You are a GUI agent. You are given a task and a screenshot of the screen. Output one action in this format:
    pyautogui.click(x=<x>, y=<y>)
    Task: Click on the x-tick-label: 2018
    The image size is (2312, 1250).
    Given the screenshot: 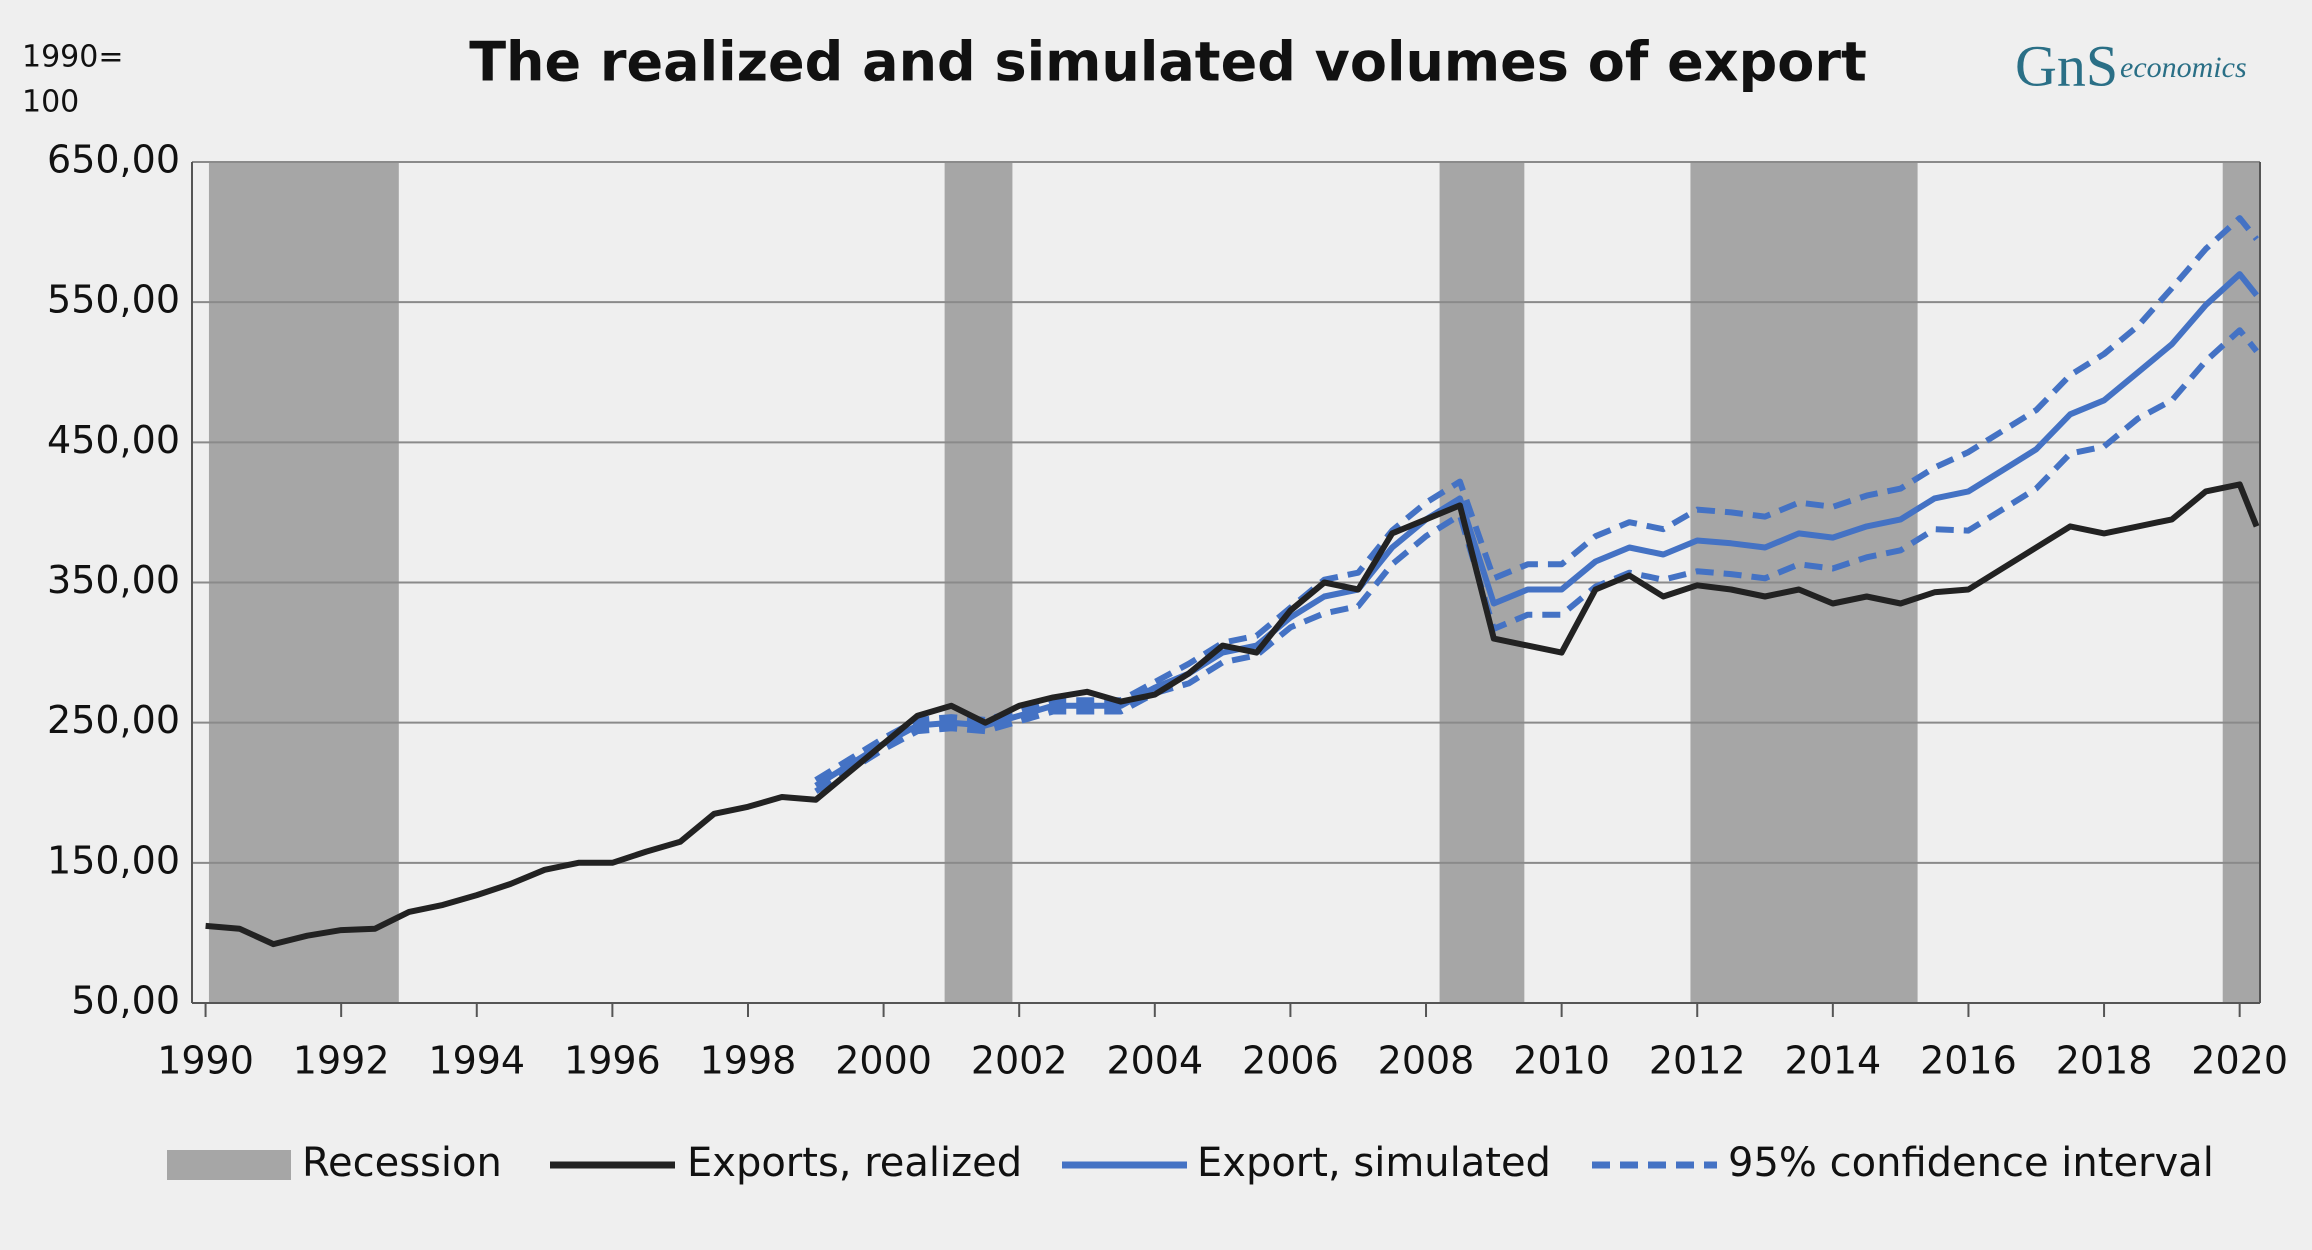 What is the action you would take?
    pyautogui.click(x=2104, y=1061)
    